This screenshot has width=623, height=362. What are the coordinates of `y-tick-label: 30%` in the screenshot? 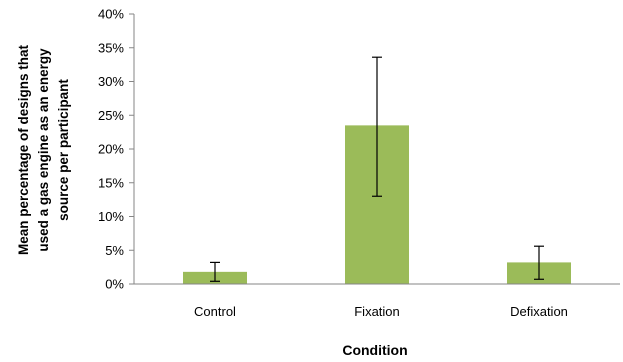 It's located at (111, 81).